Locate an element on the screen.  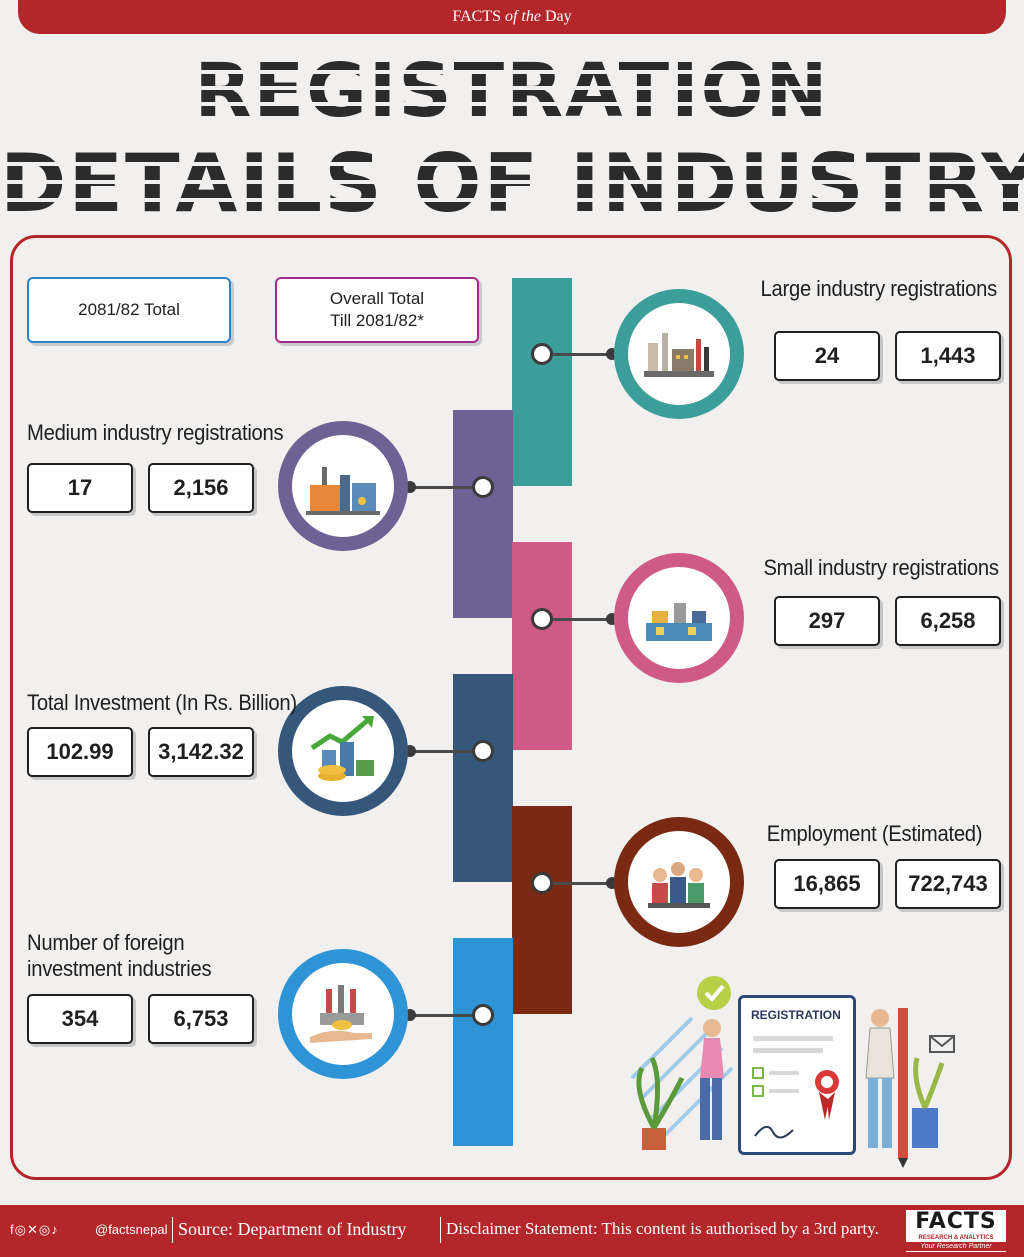
value-overall-employment: 722,743 is located at coordinates (948, 884).